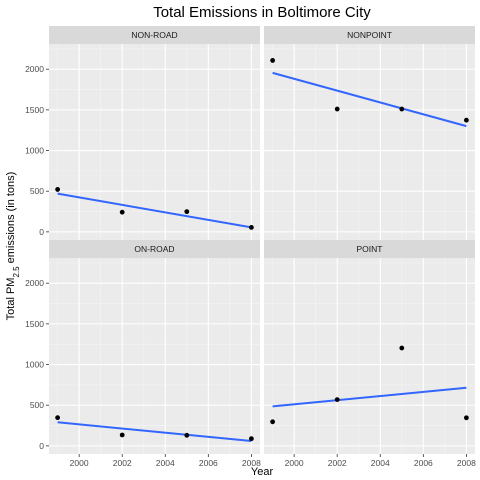  What do you see at coordinates (154, 431) in the screenshot?
I see `trend-line-on-road` at bounding box center [154, 431].